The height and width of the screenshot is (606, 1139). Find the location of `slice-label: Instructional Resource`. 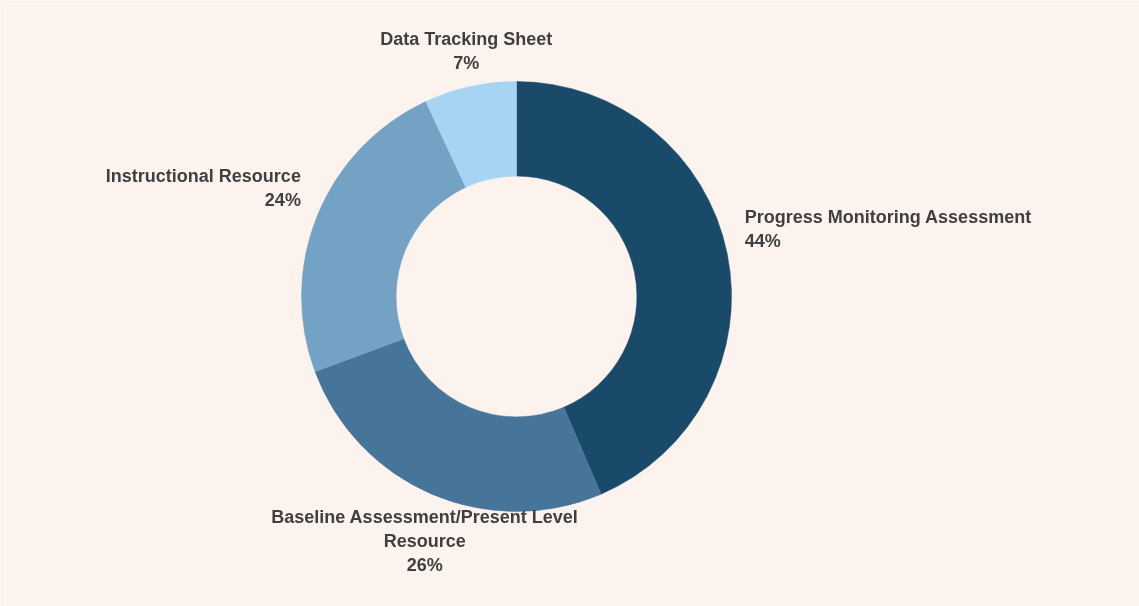

slice-label: Instructional Resource is located at coordinates (203, 175).